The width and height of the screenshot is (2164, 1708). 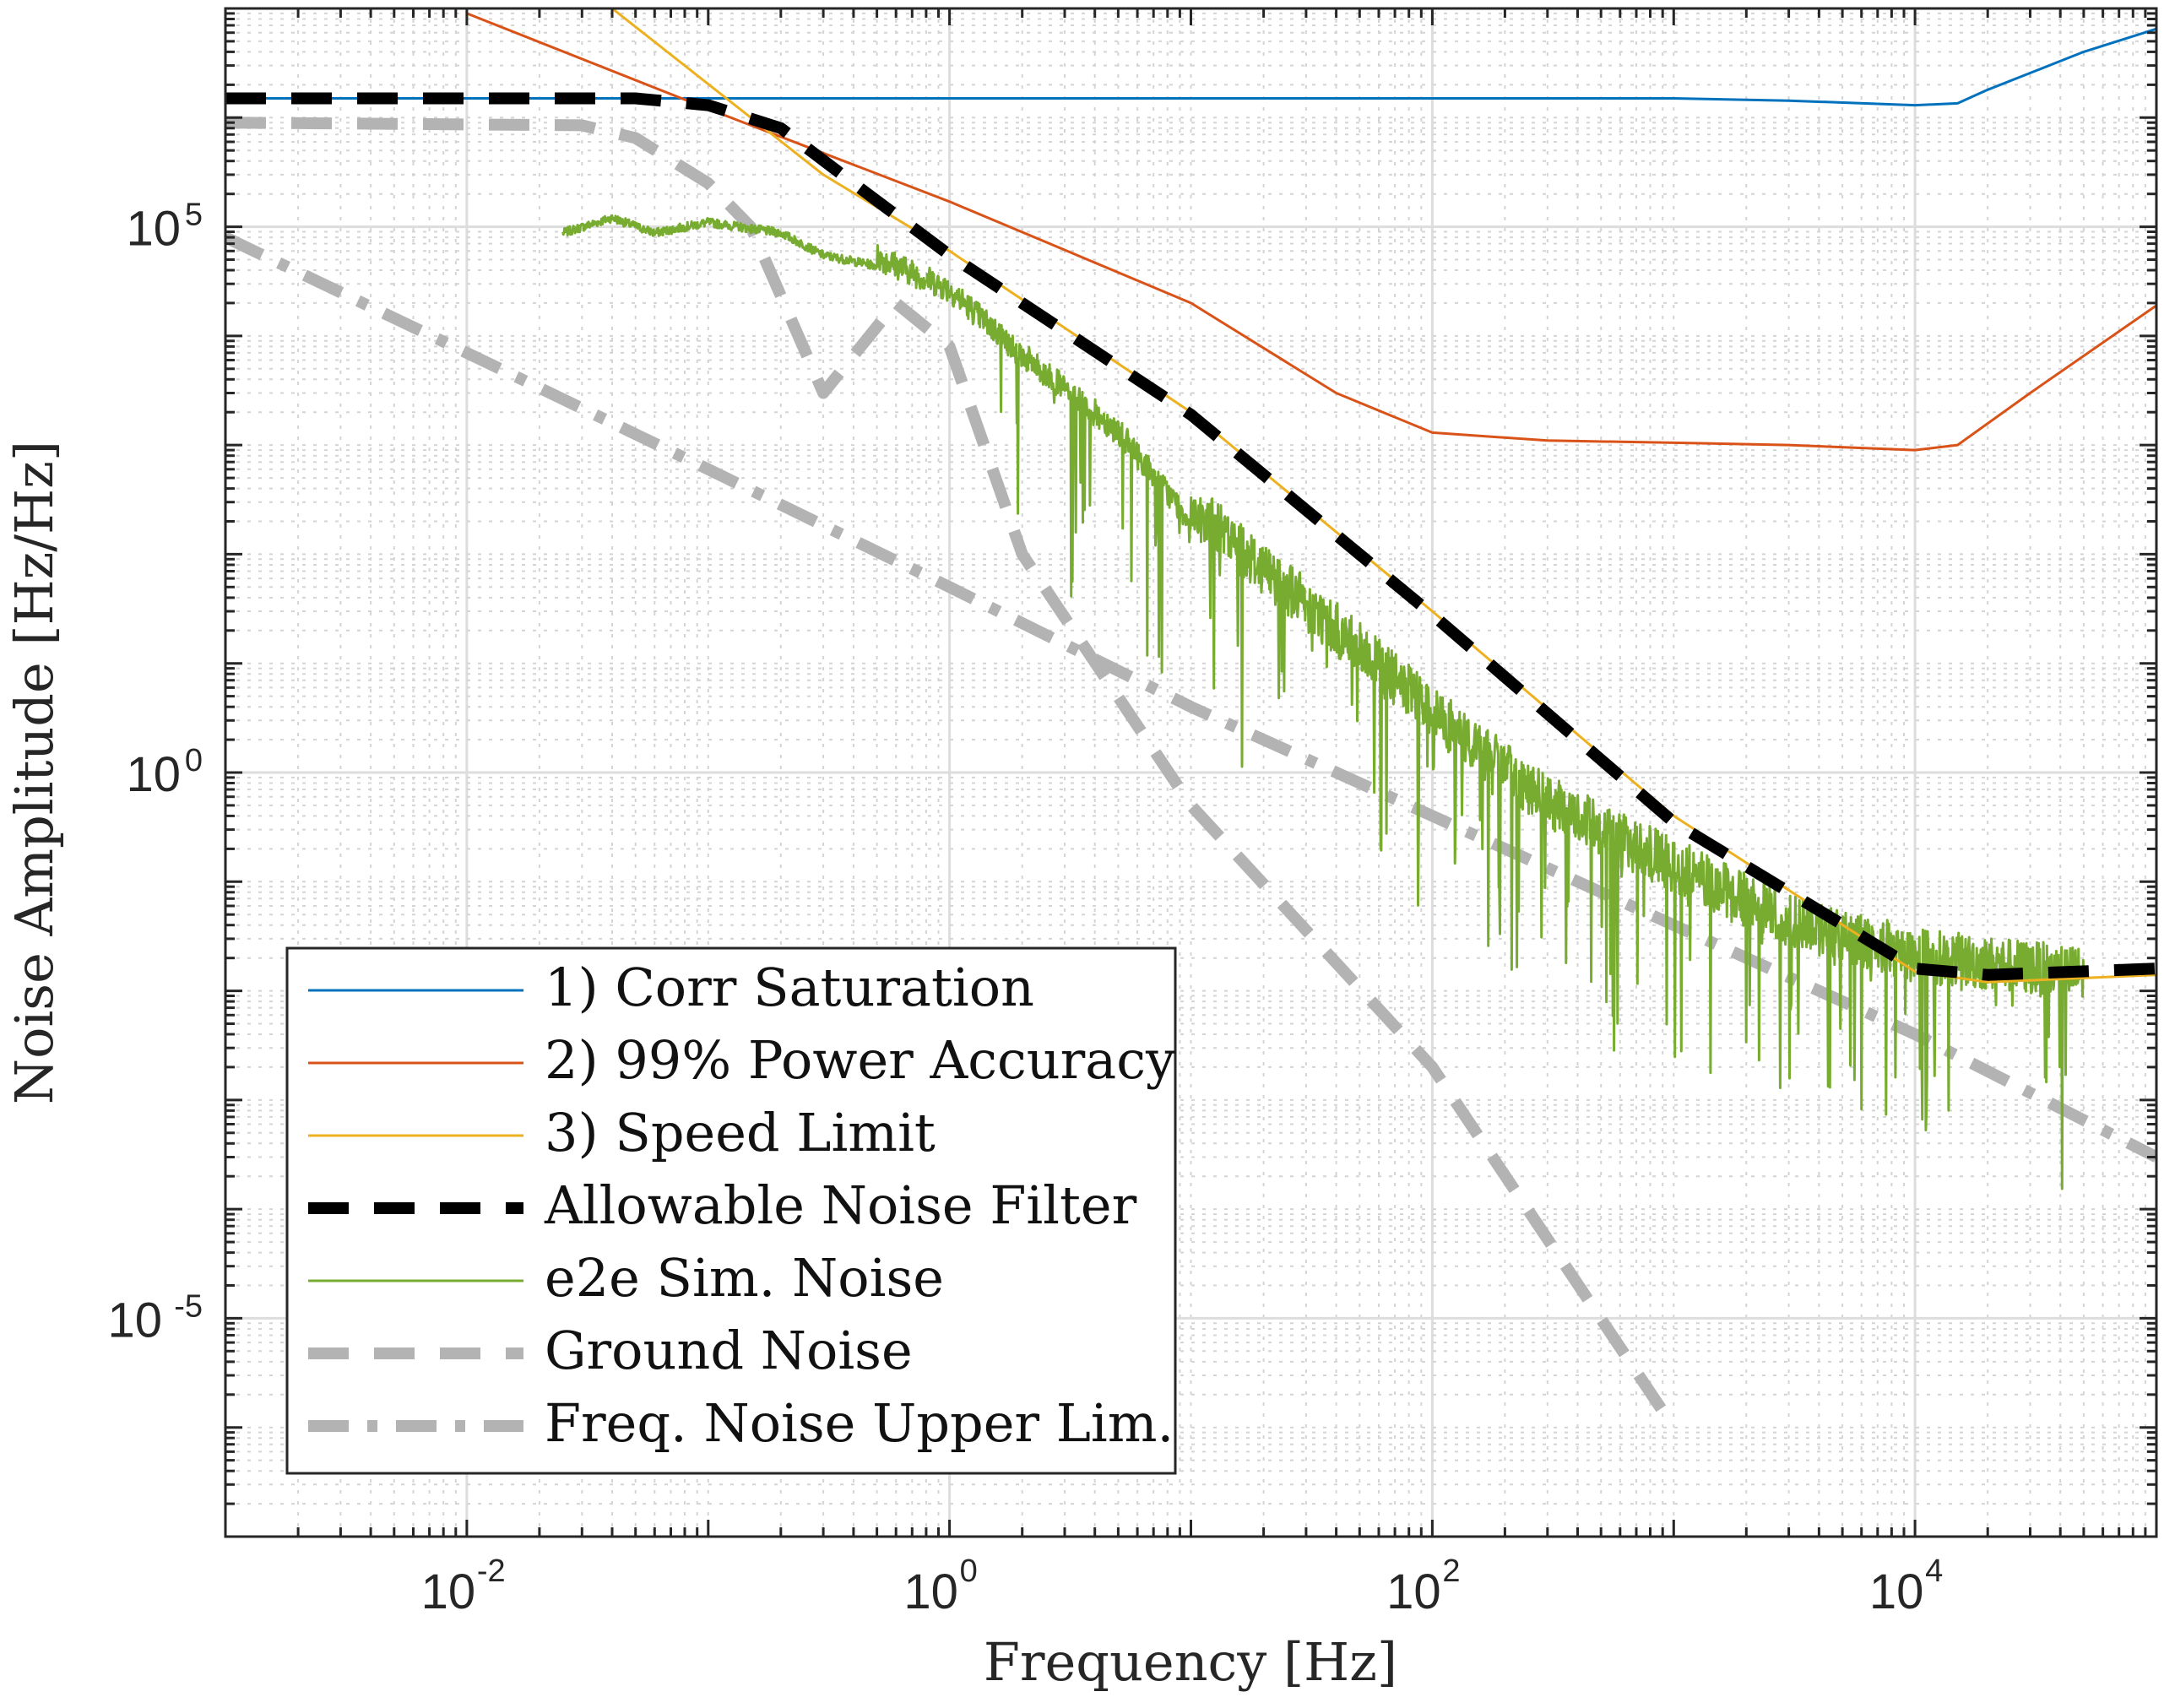 I want to click on legend-box, so click(x=731, y=1210).